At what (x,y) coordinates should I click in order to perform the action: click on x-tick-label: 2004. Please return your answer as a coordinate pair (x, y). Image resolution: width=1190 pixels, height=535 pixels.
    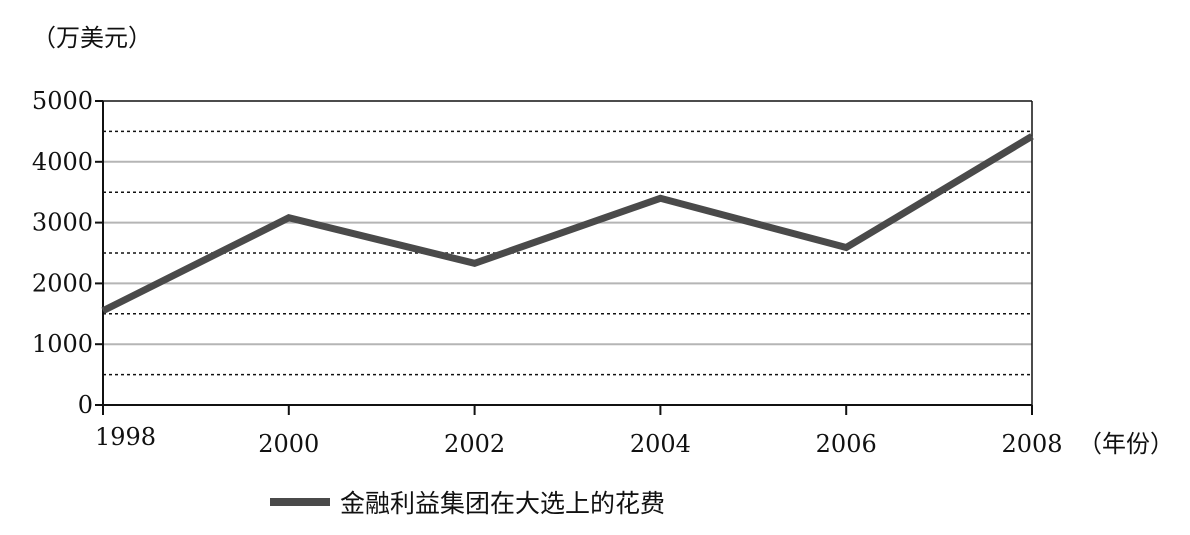
    Looking at the image, I should click on (660, 444).